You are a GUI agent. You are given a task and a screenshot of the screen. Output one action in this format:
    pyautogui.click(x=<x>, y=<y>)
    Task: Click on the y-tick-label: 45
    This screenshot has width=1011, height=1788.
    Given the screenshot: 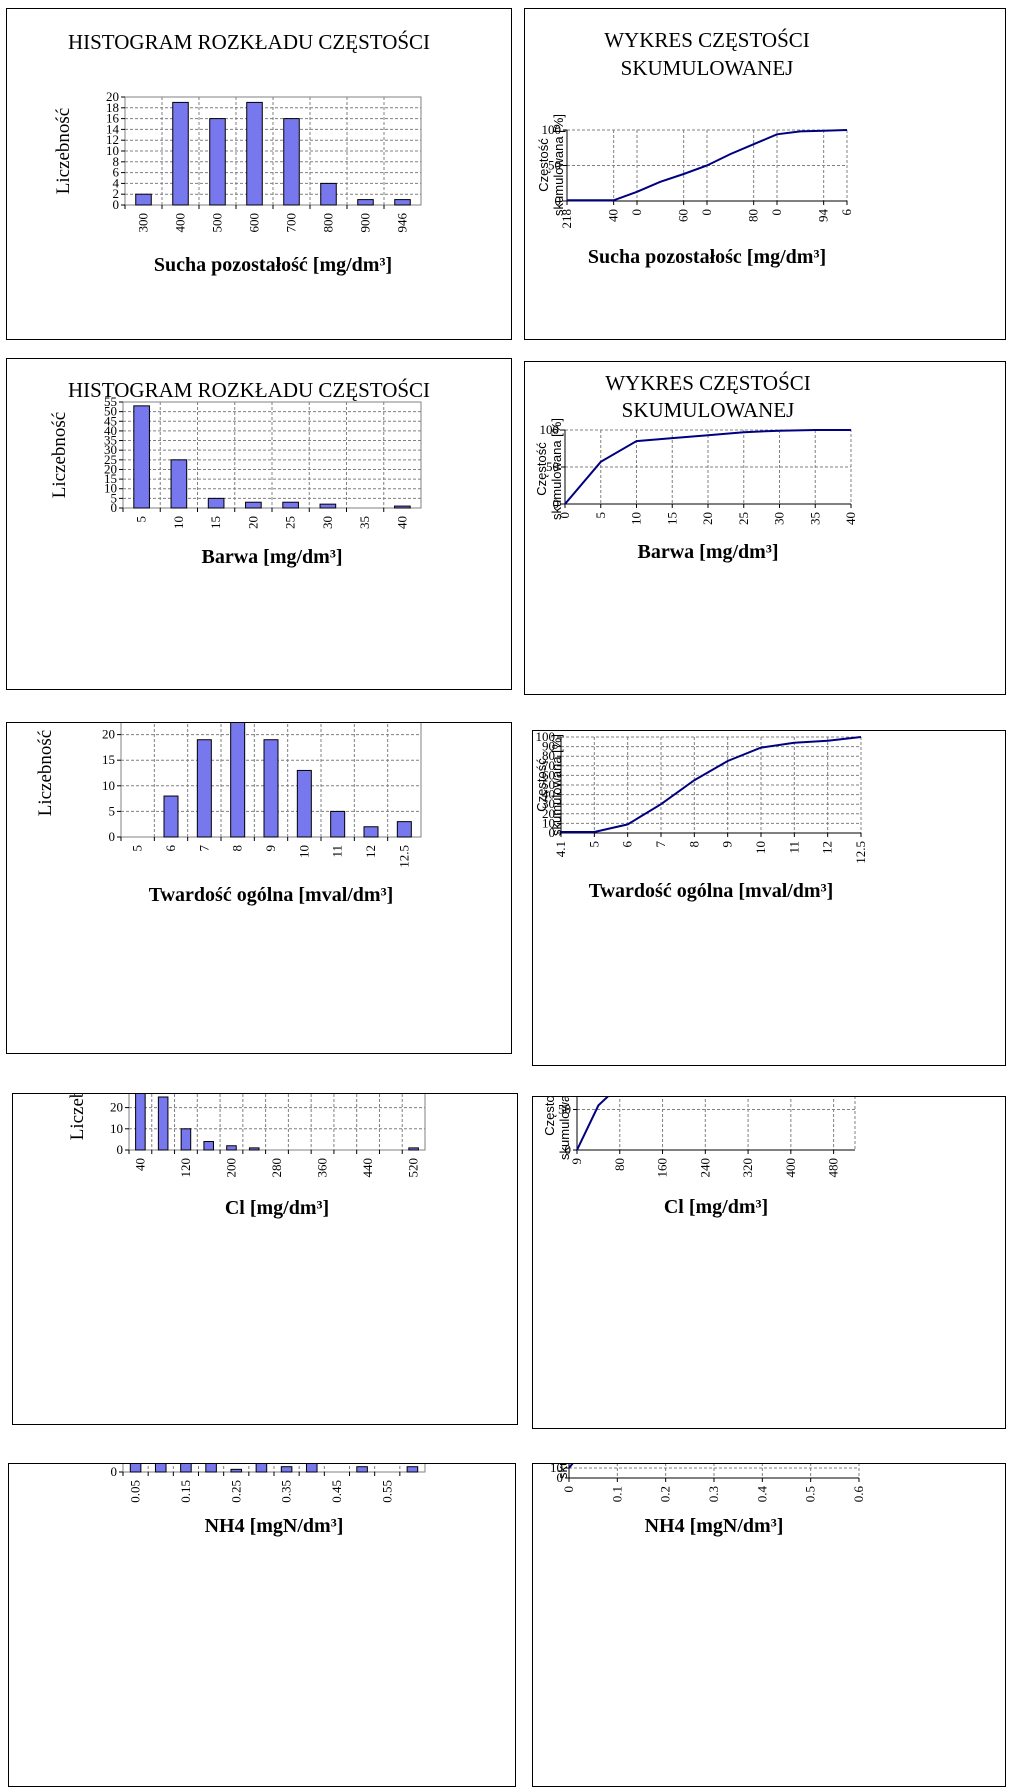 What is the action you would take?
    pyautogui.click(x=110, y=420)
    